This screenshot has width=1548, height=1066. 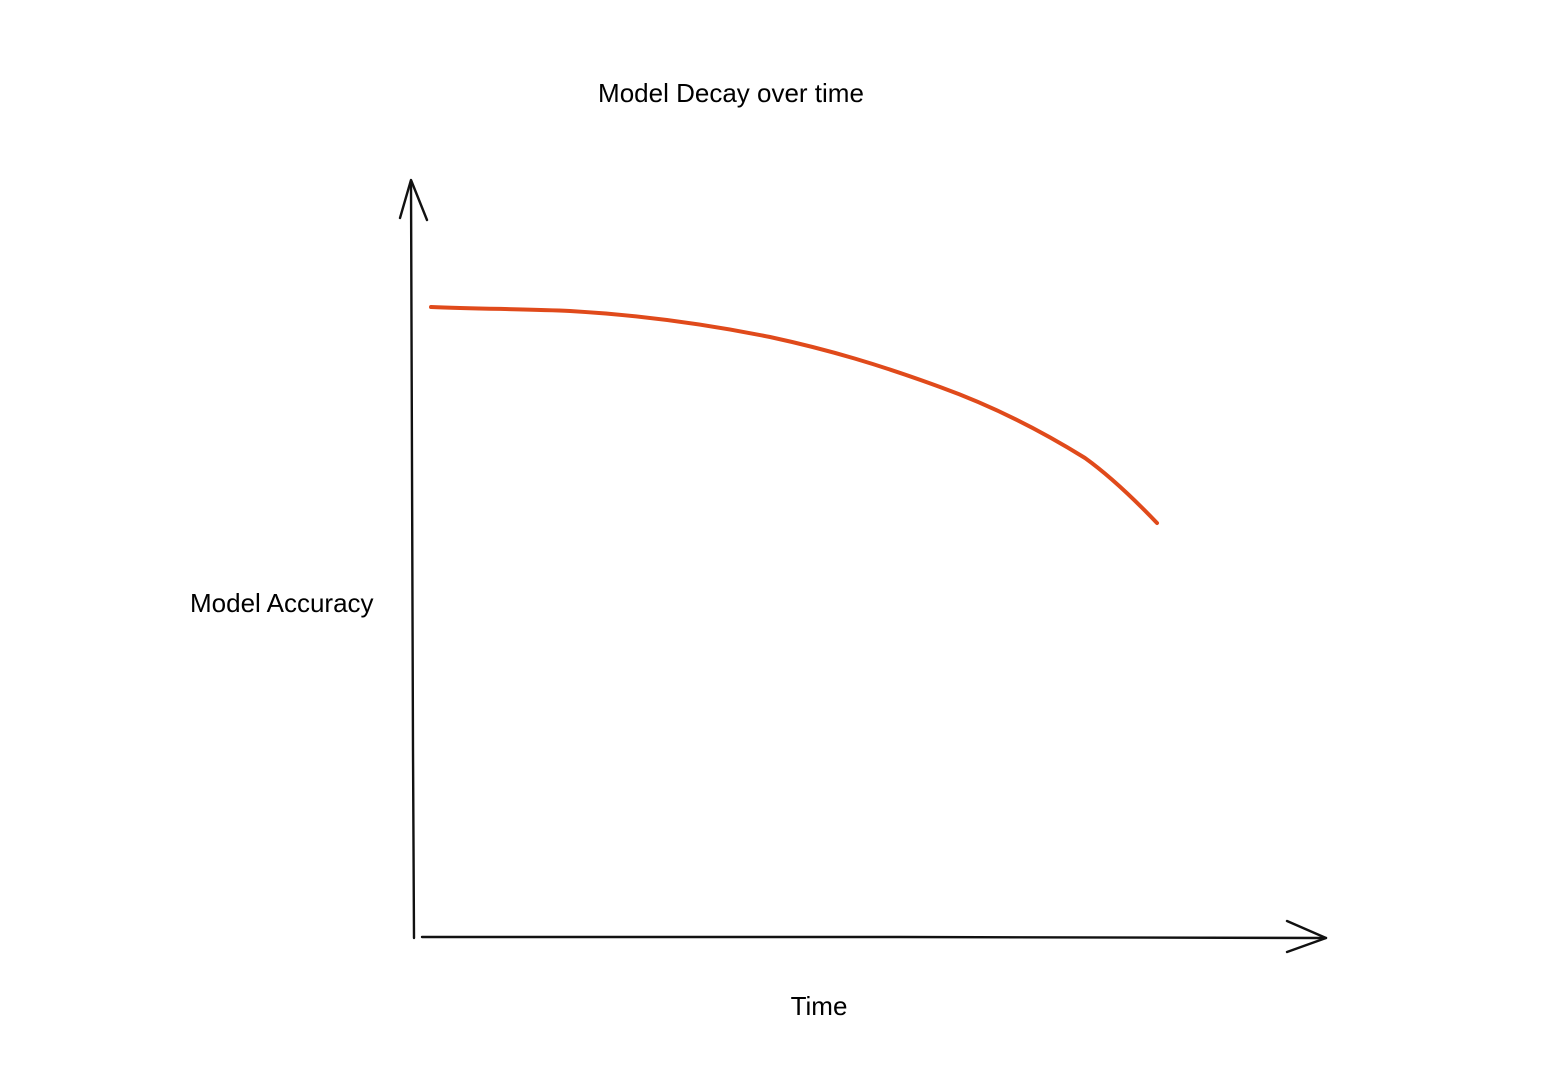 I want to click on x-axis-arrow, so click(x=1306, y=936).